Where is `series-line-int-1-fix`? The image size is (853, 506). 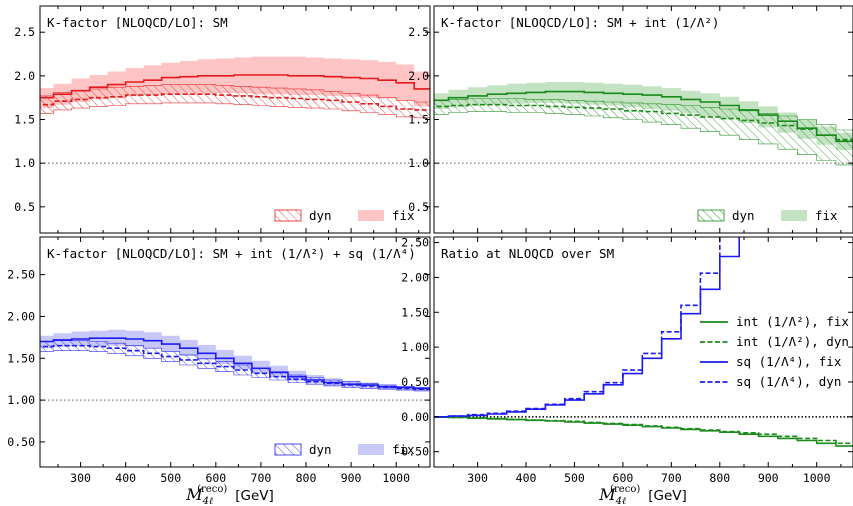
series-line-int-1-fix is located at coordinates (643, 431).